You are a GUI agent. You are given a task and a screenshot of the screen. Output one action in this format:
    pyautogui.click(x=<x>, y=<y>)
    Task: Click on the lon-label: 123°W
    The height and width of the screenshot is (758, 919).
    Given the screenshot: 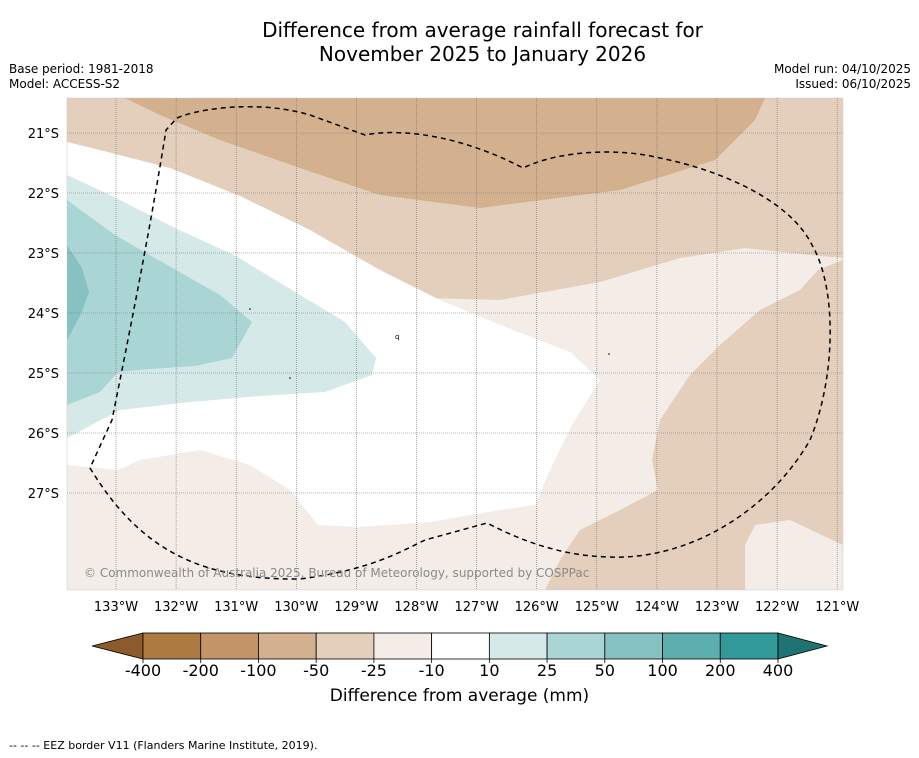 What is the action you would take?
    pyautogui.click(x=717, y=607)
    